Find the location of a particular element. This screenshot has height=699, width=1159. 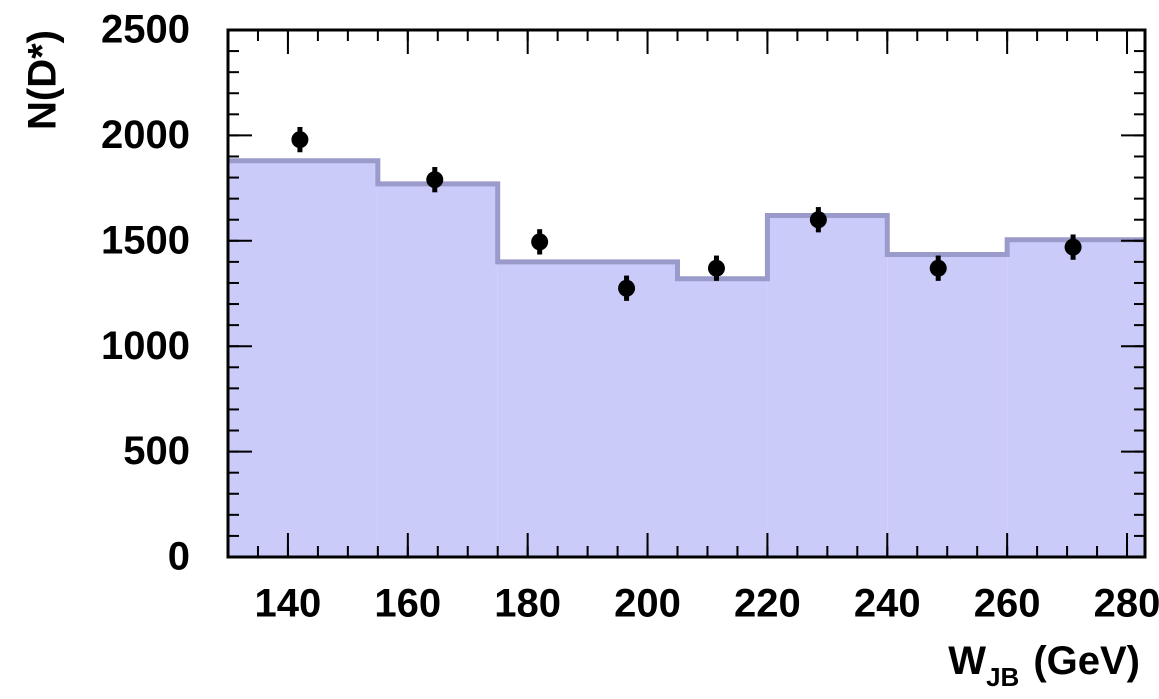

x-tick-label: 160 is located at coordinates (407, 604).